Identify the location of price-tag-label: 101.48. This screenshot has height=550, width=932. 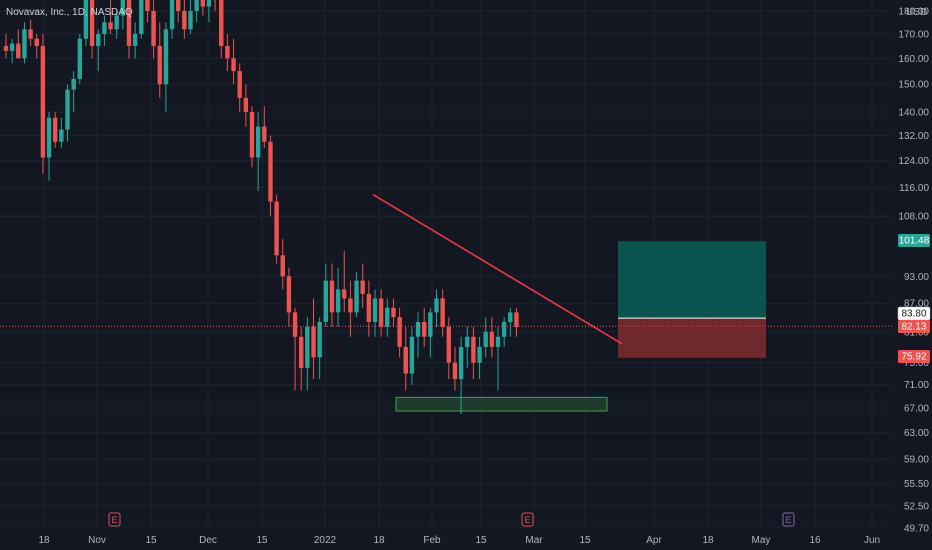
(914, 241).